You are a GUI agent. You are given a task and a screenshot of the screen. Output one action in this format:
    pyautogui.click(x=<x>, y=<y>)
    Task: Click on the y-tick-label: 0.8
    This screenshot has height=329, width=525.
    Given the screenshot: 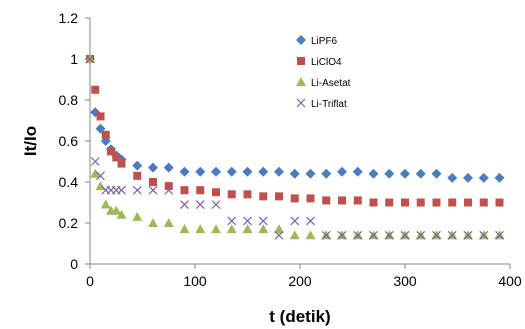 What is the action you would take?
    pyautogui.click(x=69, y=100)
    